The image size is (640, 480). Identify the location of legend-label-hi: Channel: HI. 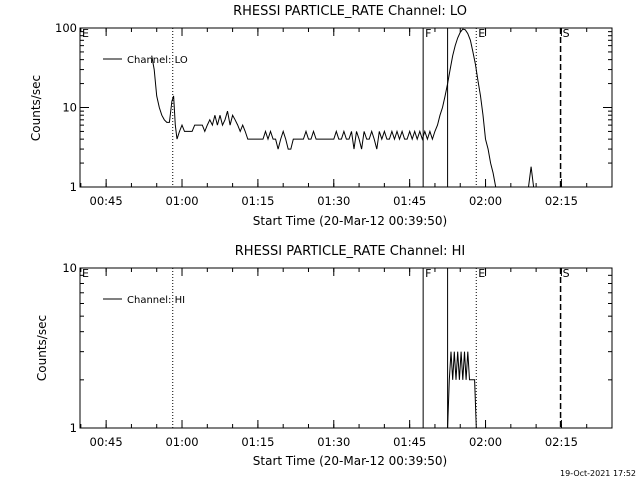
(156, 300).